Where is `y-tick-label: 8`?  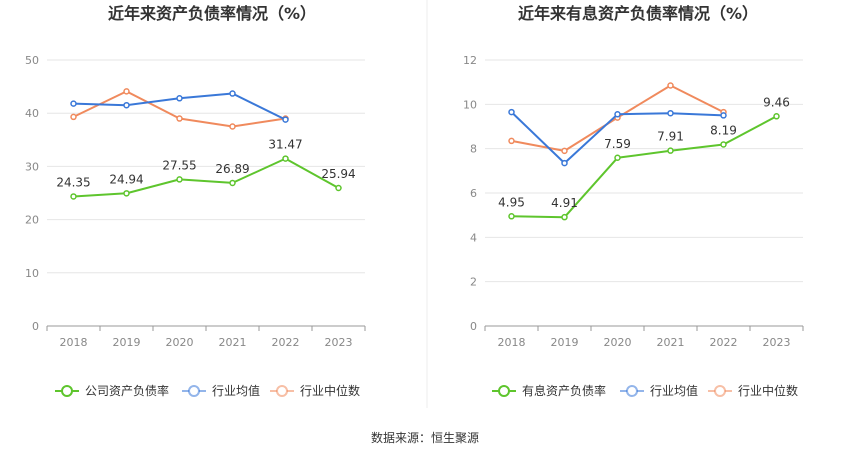
y-tick-label: 8 is located at coordinates (473, 149).